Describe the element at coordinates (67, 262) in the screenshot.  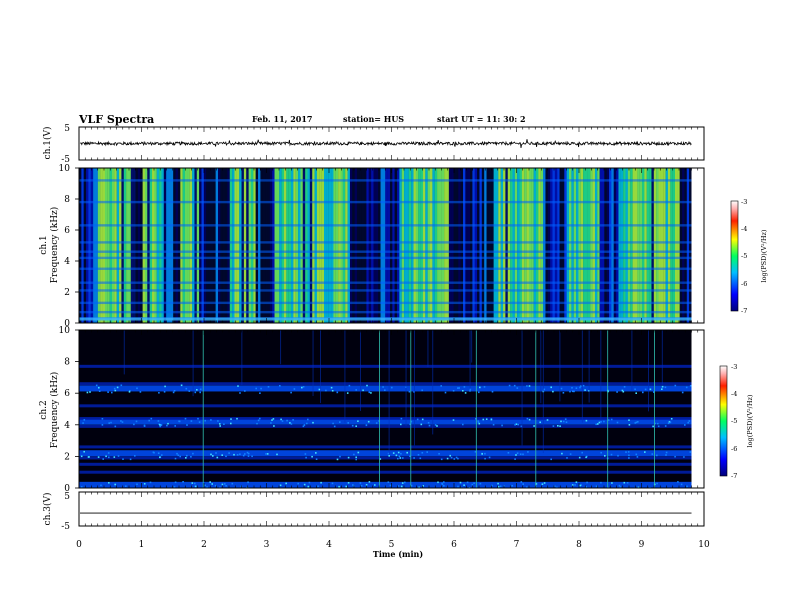
I see `ytick-ch1spec-4: 4` at that location.